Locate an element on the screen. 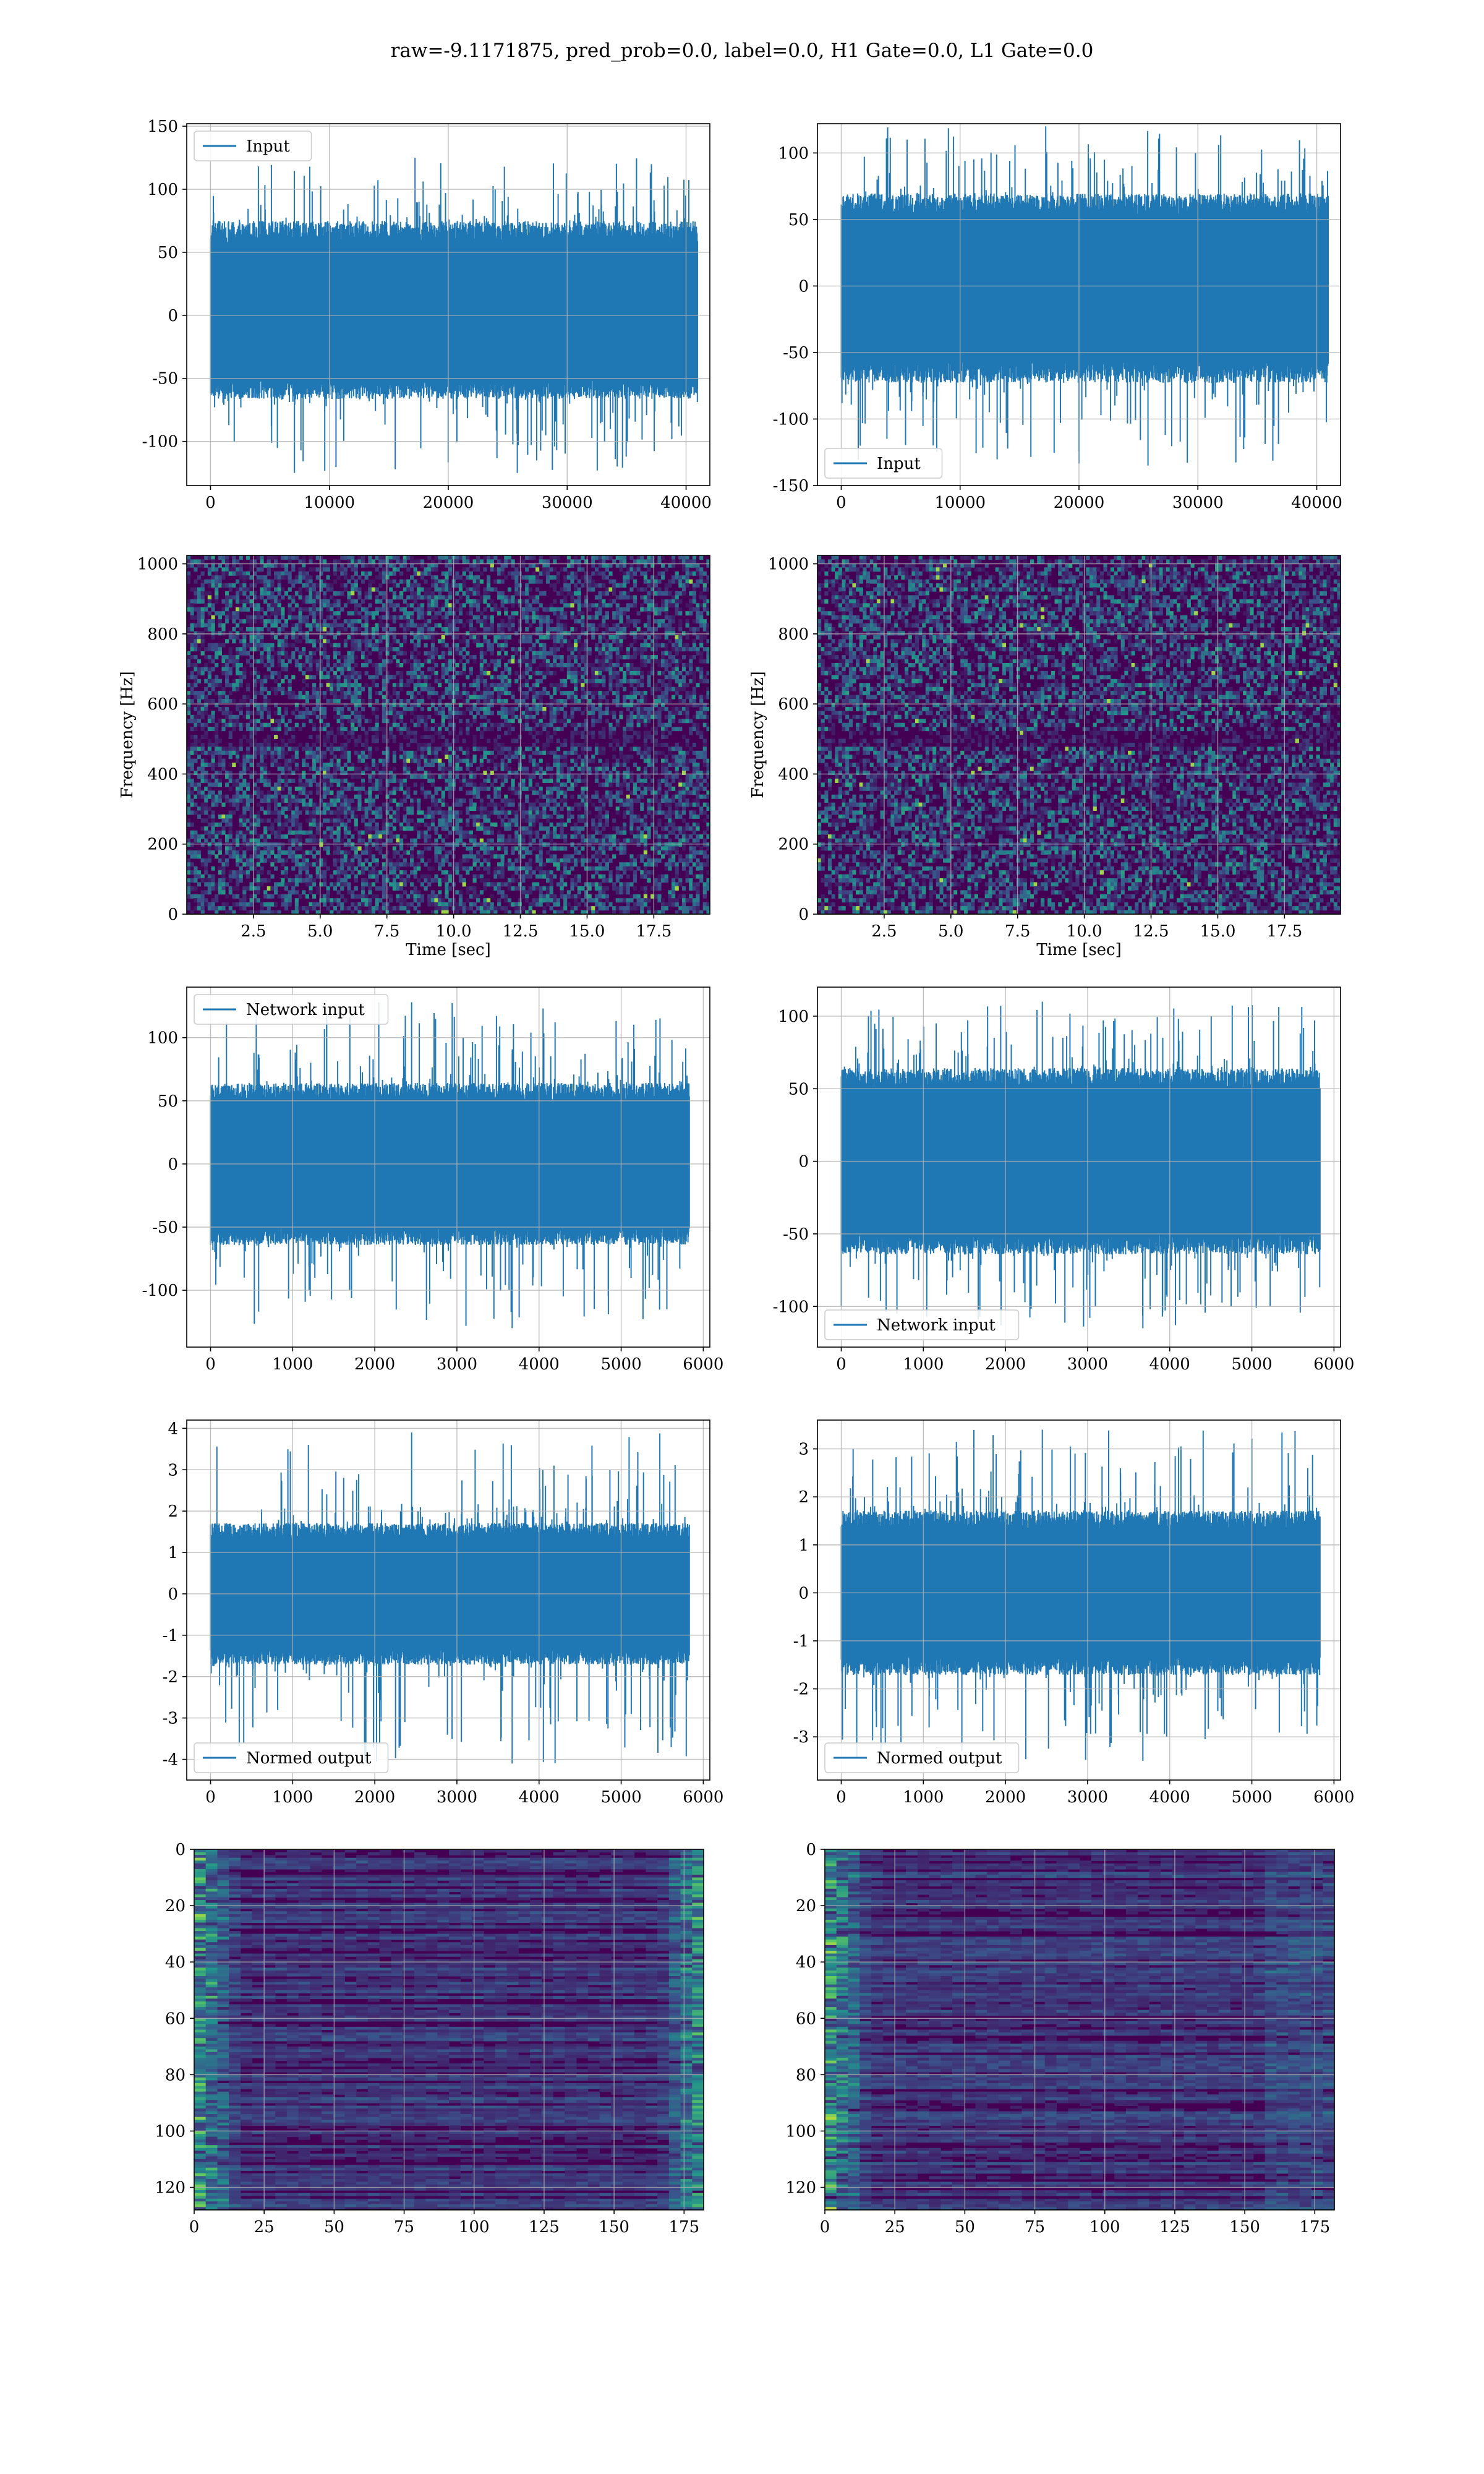  spectrogram-l1-y-tick-label: 800 is located at coordinates (793, 634).